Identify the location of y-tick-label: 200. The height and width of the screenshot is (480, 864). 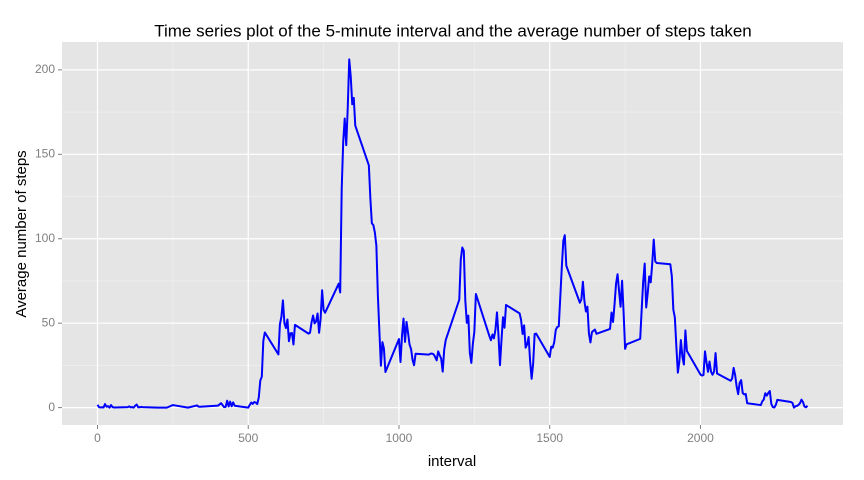
(45, 69).